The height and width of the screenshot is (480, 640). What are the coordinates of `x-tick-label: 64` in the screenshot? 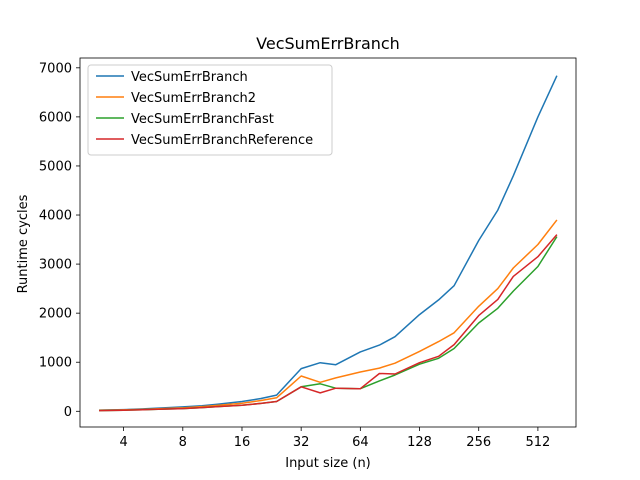 It's located at (360, 442).